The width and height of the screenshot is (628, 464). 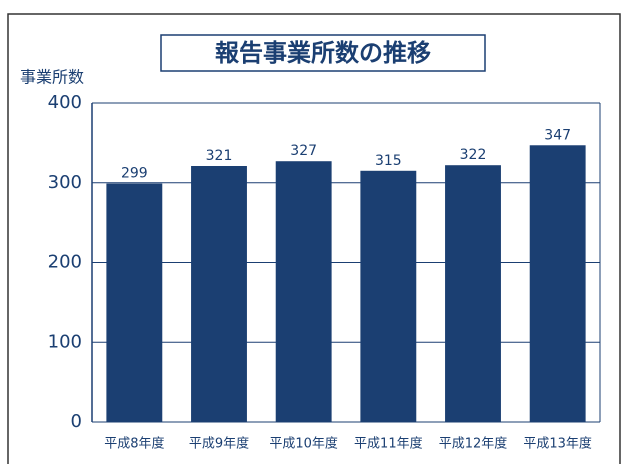 I want to click on y-tick-label: 0, so click(x=76, y=421).